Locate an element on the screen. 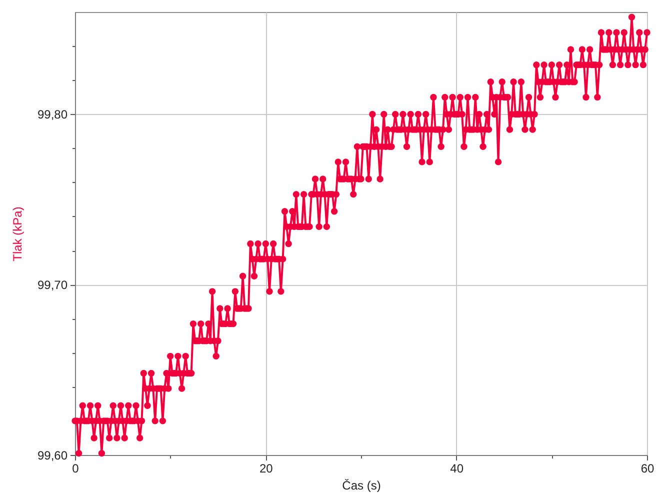  y-axis-title: Tlak (kPa) is located at coordinates (17, 234).